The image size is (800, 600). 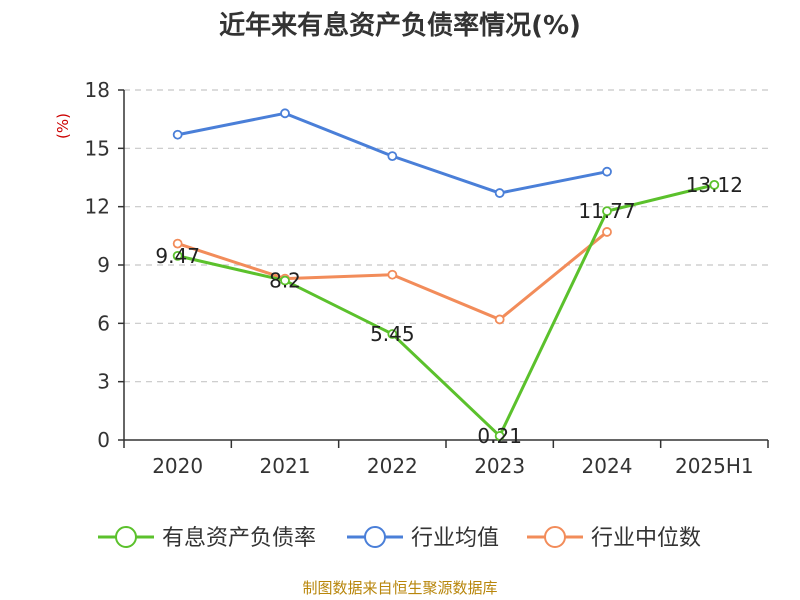 I want to click on y-tick-label: 6, so click(x=103, y=323).